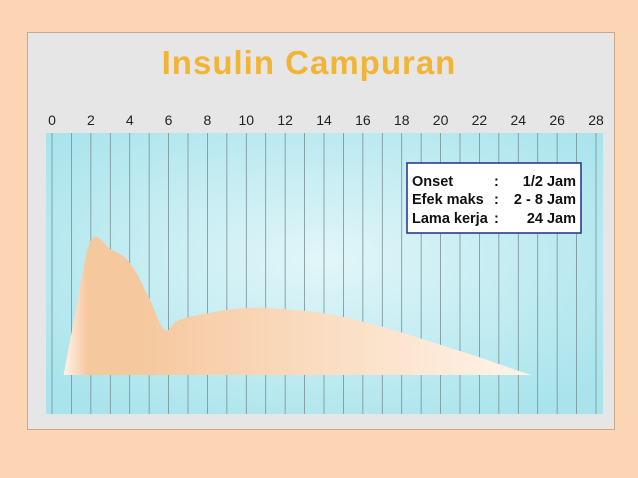 The height and width of the screenshot is (478, 638). Describe the element at coordinates (402, 120) in the screenshot. I see `x-tick-label: 18` at that location.